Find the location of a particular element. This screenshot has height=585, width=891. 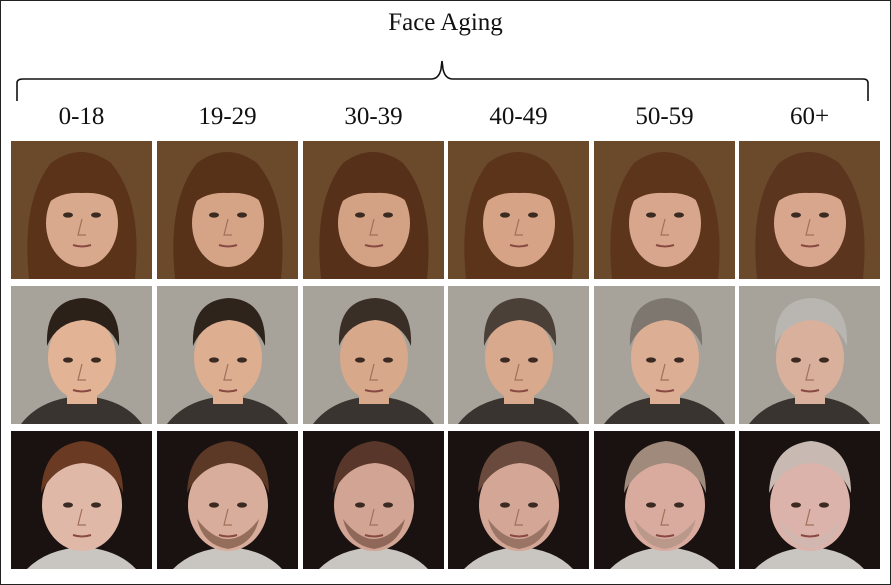

age-label: 30-39 is located at coordinates (373, 116).